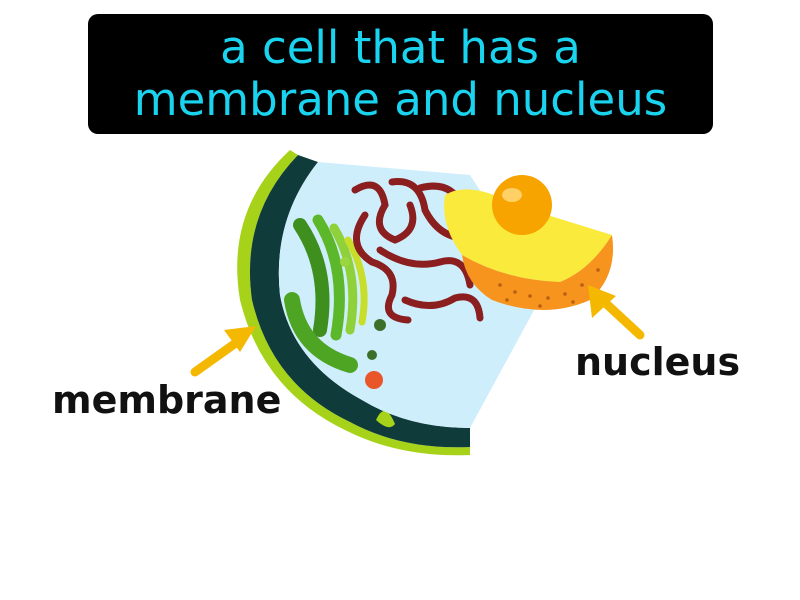  What do you see at coordinates (400, 47) in the screenshot?
I see `definition-line-1: a cell that has a` at bounding box center [400, 47].